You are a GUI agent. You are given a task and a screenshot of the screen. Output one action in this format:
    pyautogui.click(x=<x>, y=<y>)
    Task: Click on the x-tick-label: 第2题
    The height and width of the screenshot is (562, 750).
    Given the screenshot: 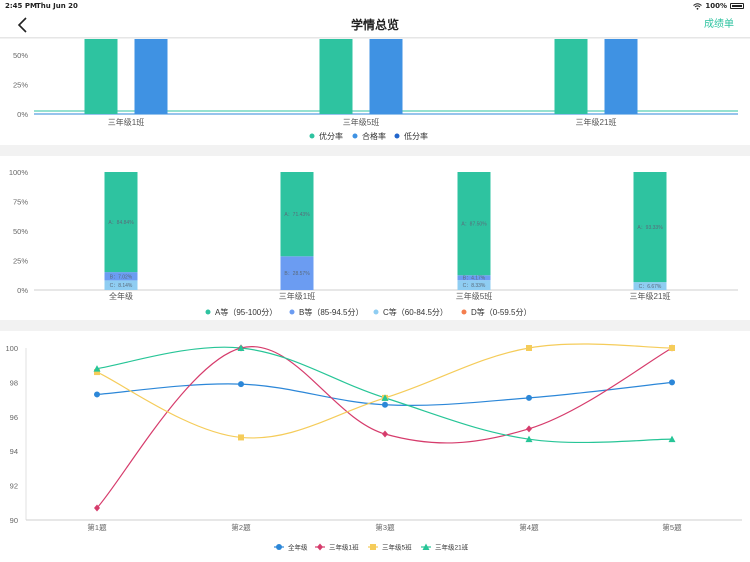 What is the action you would take?
    pyautogui.click(x=241, y=527)
    